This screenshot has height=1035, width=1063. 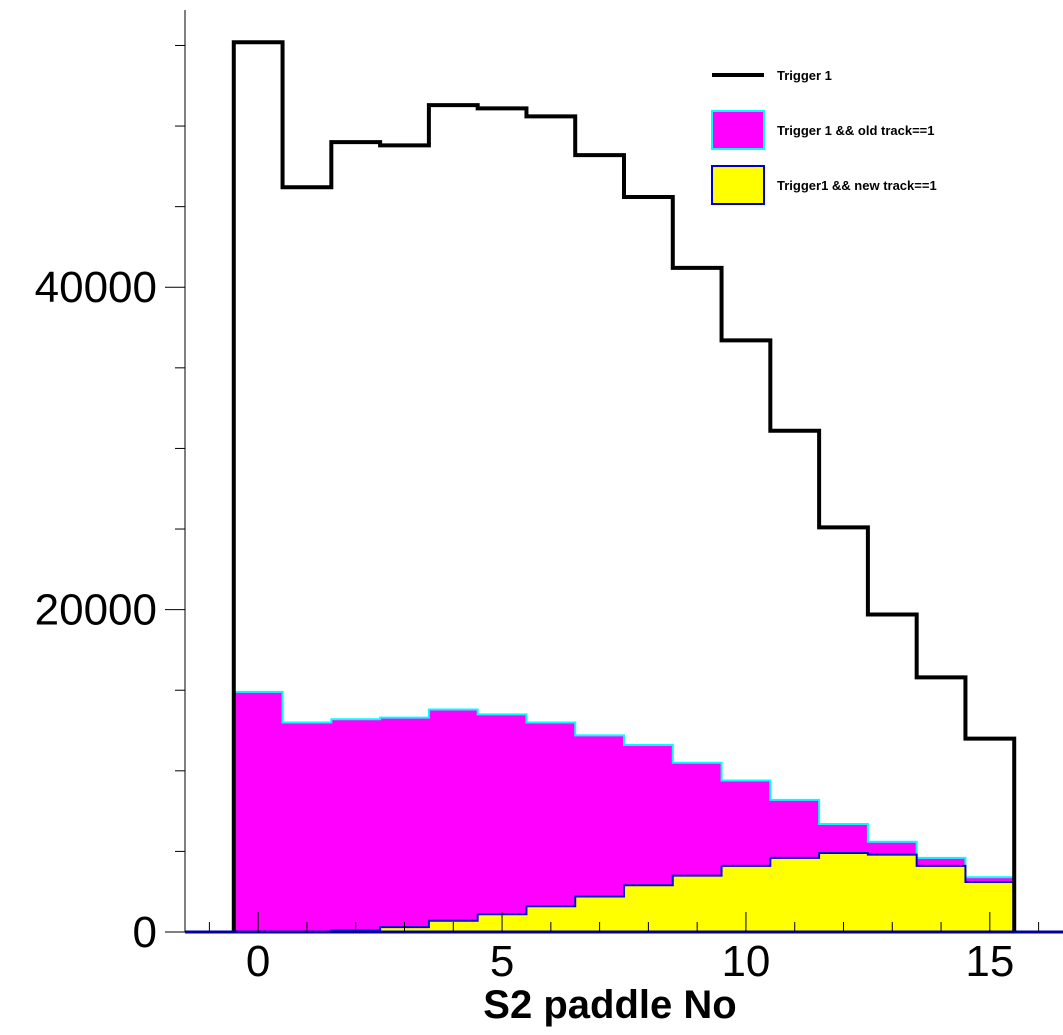 What do you see at coordinates (502, 961) in the screenshot?
I see `x-tick-label: 5` at bounding box center [502, 961].